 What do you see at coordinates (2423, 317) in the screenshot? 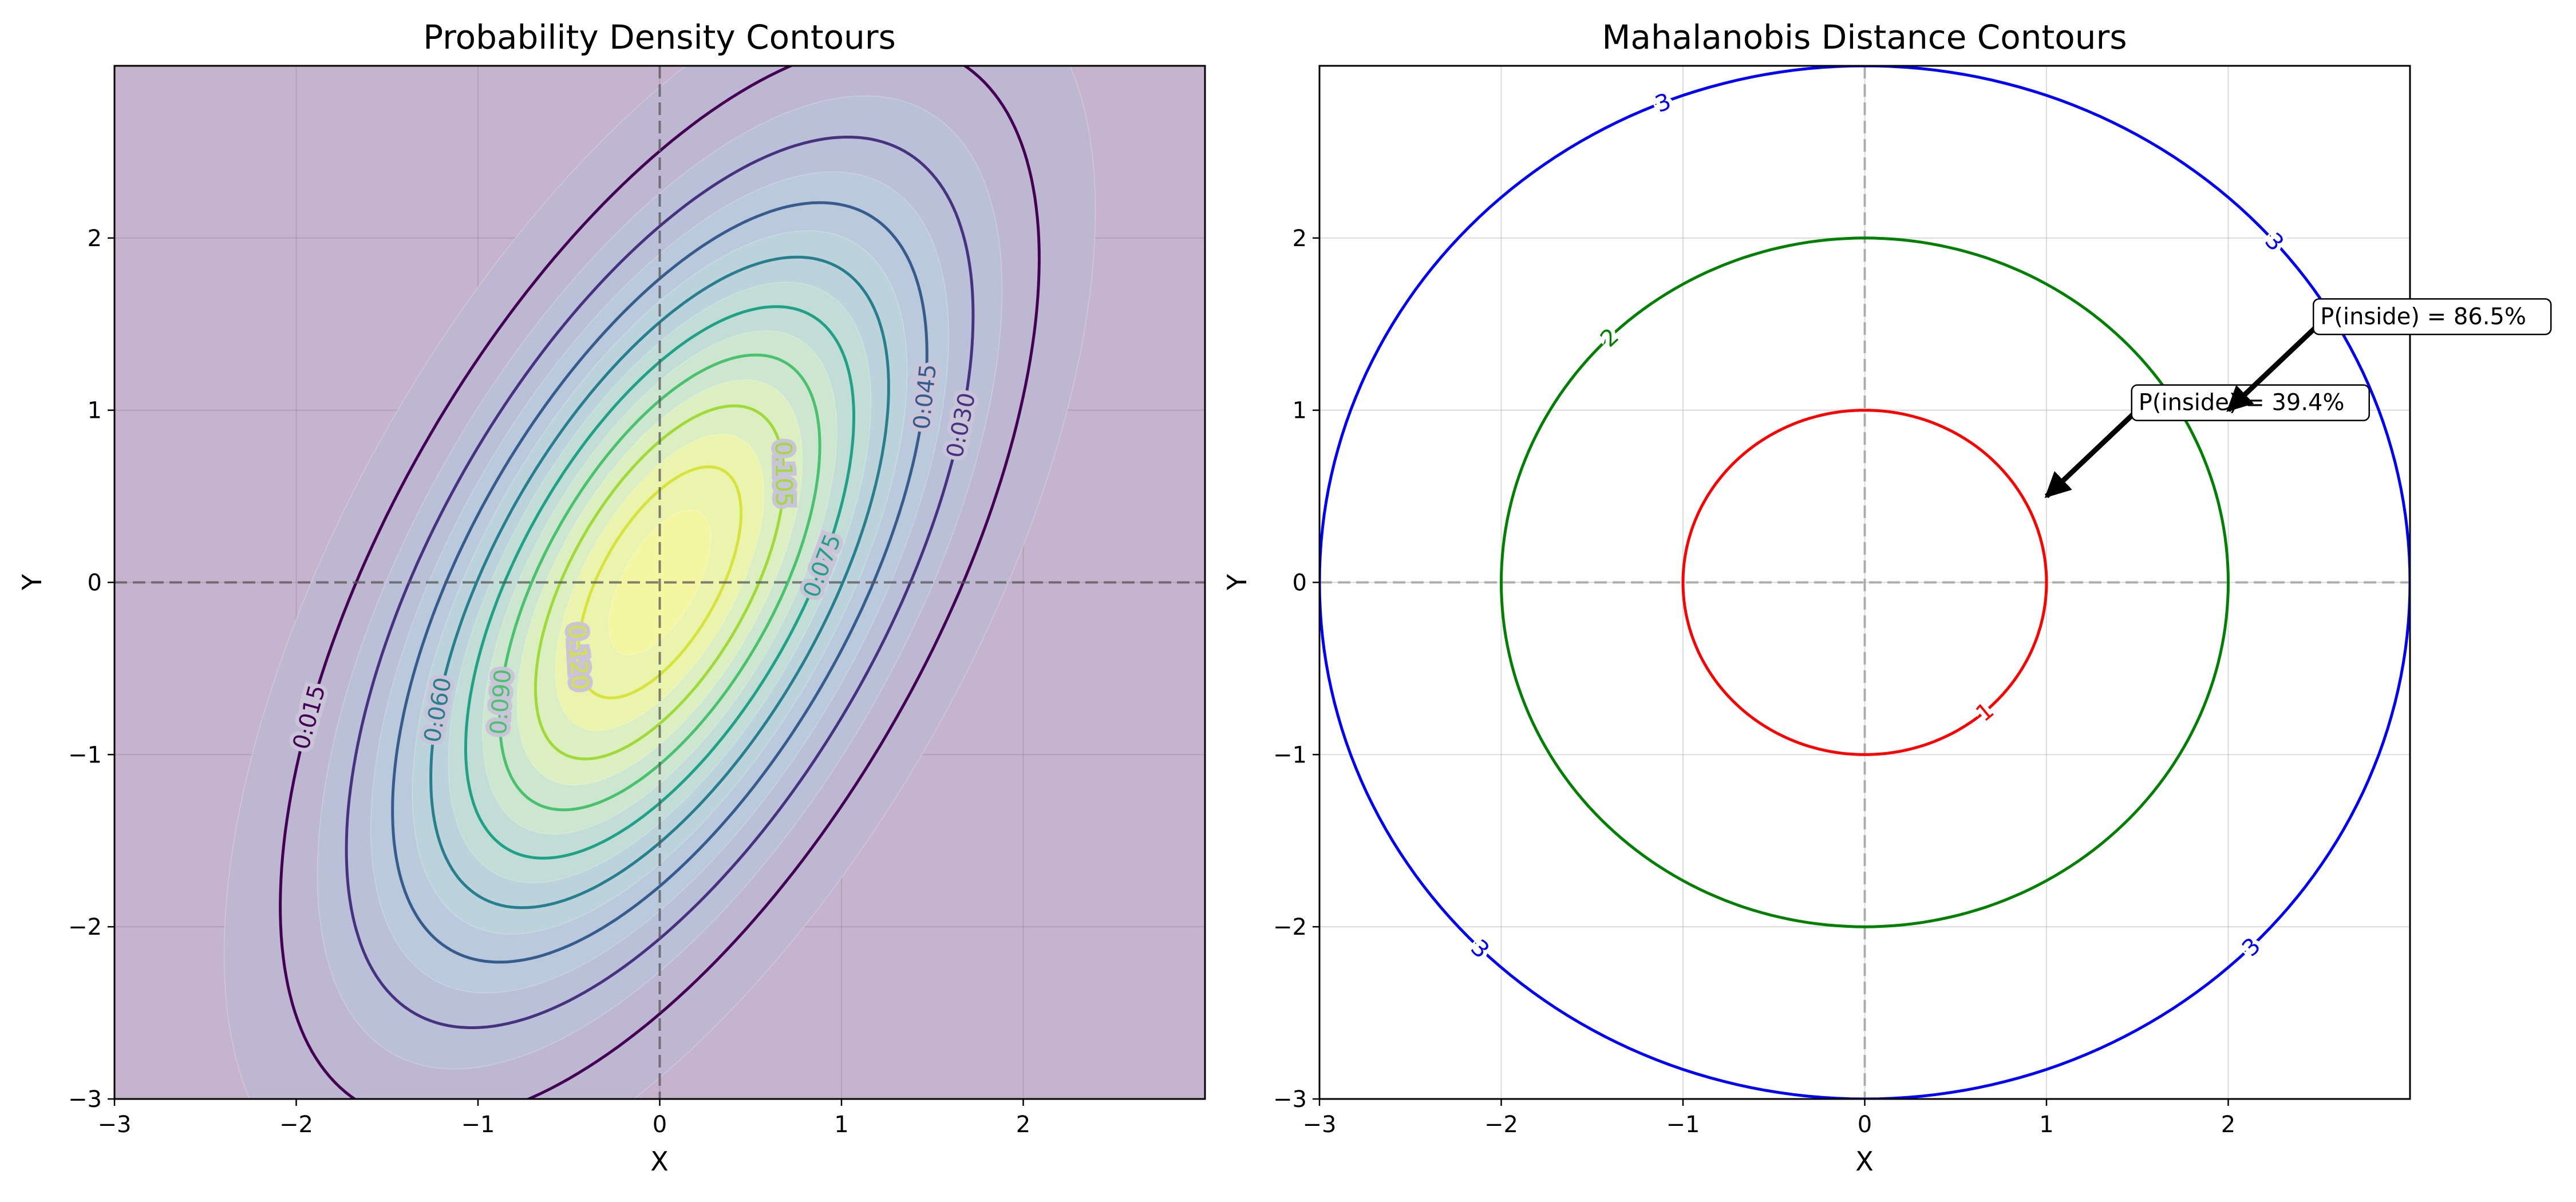
I see `annotation-text: P(inside) = 86.5%` at bounding box center [2423, 317].